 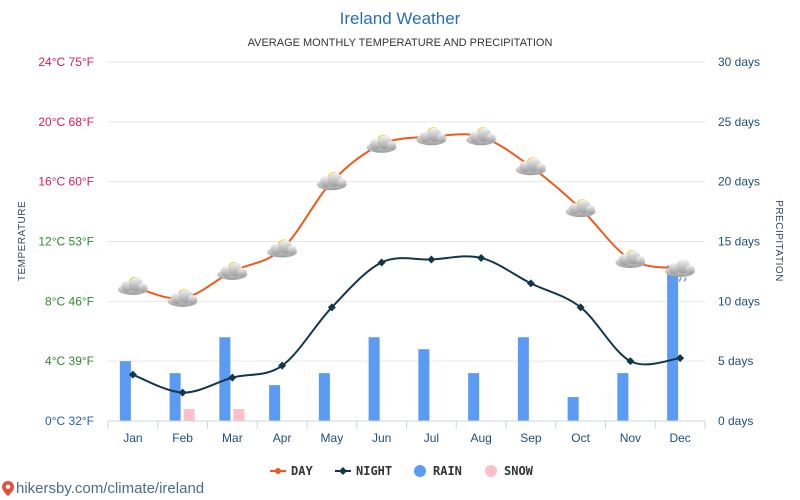 What do you see at coordinates (739, 62) in the screenshot?
I see `y-right-tick-label: 30 days` at bounding box center [739, 62].